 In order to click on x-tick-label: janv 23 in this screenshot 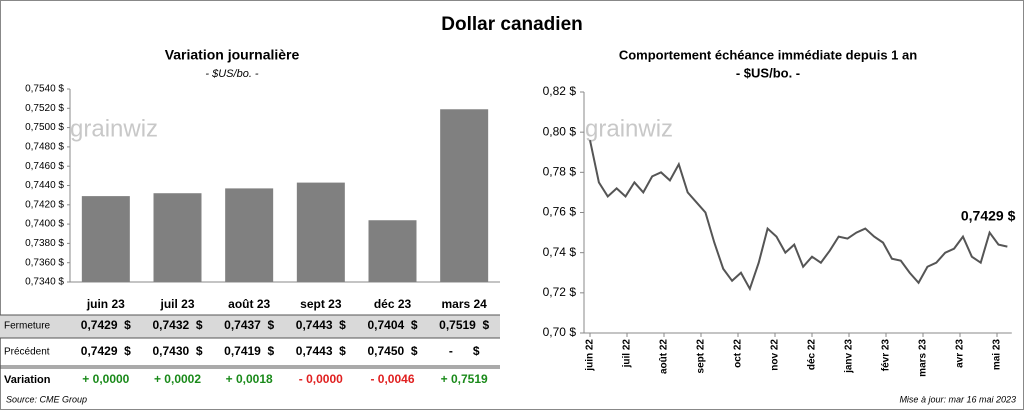, I will do `click(849, 356)`.